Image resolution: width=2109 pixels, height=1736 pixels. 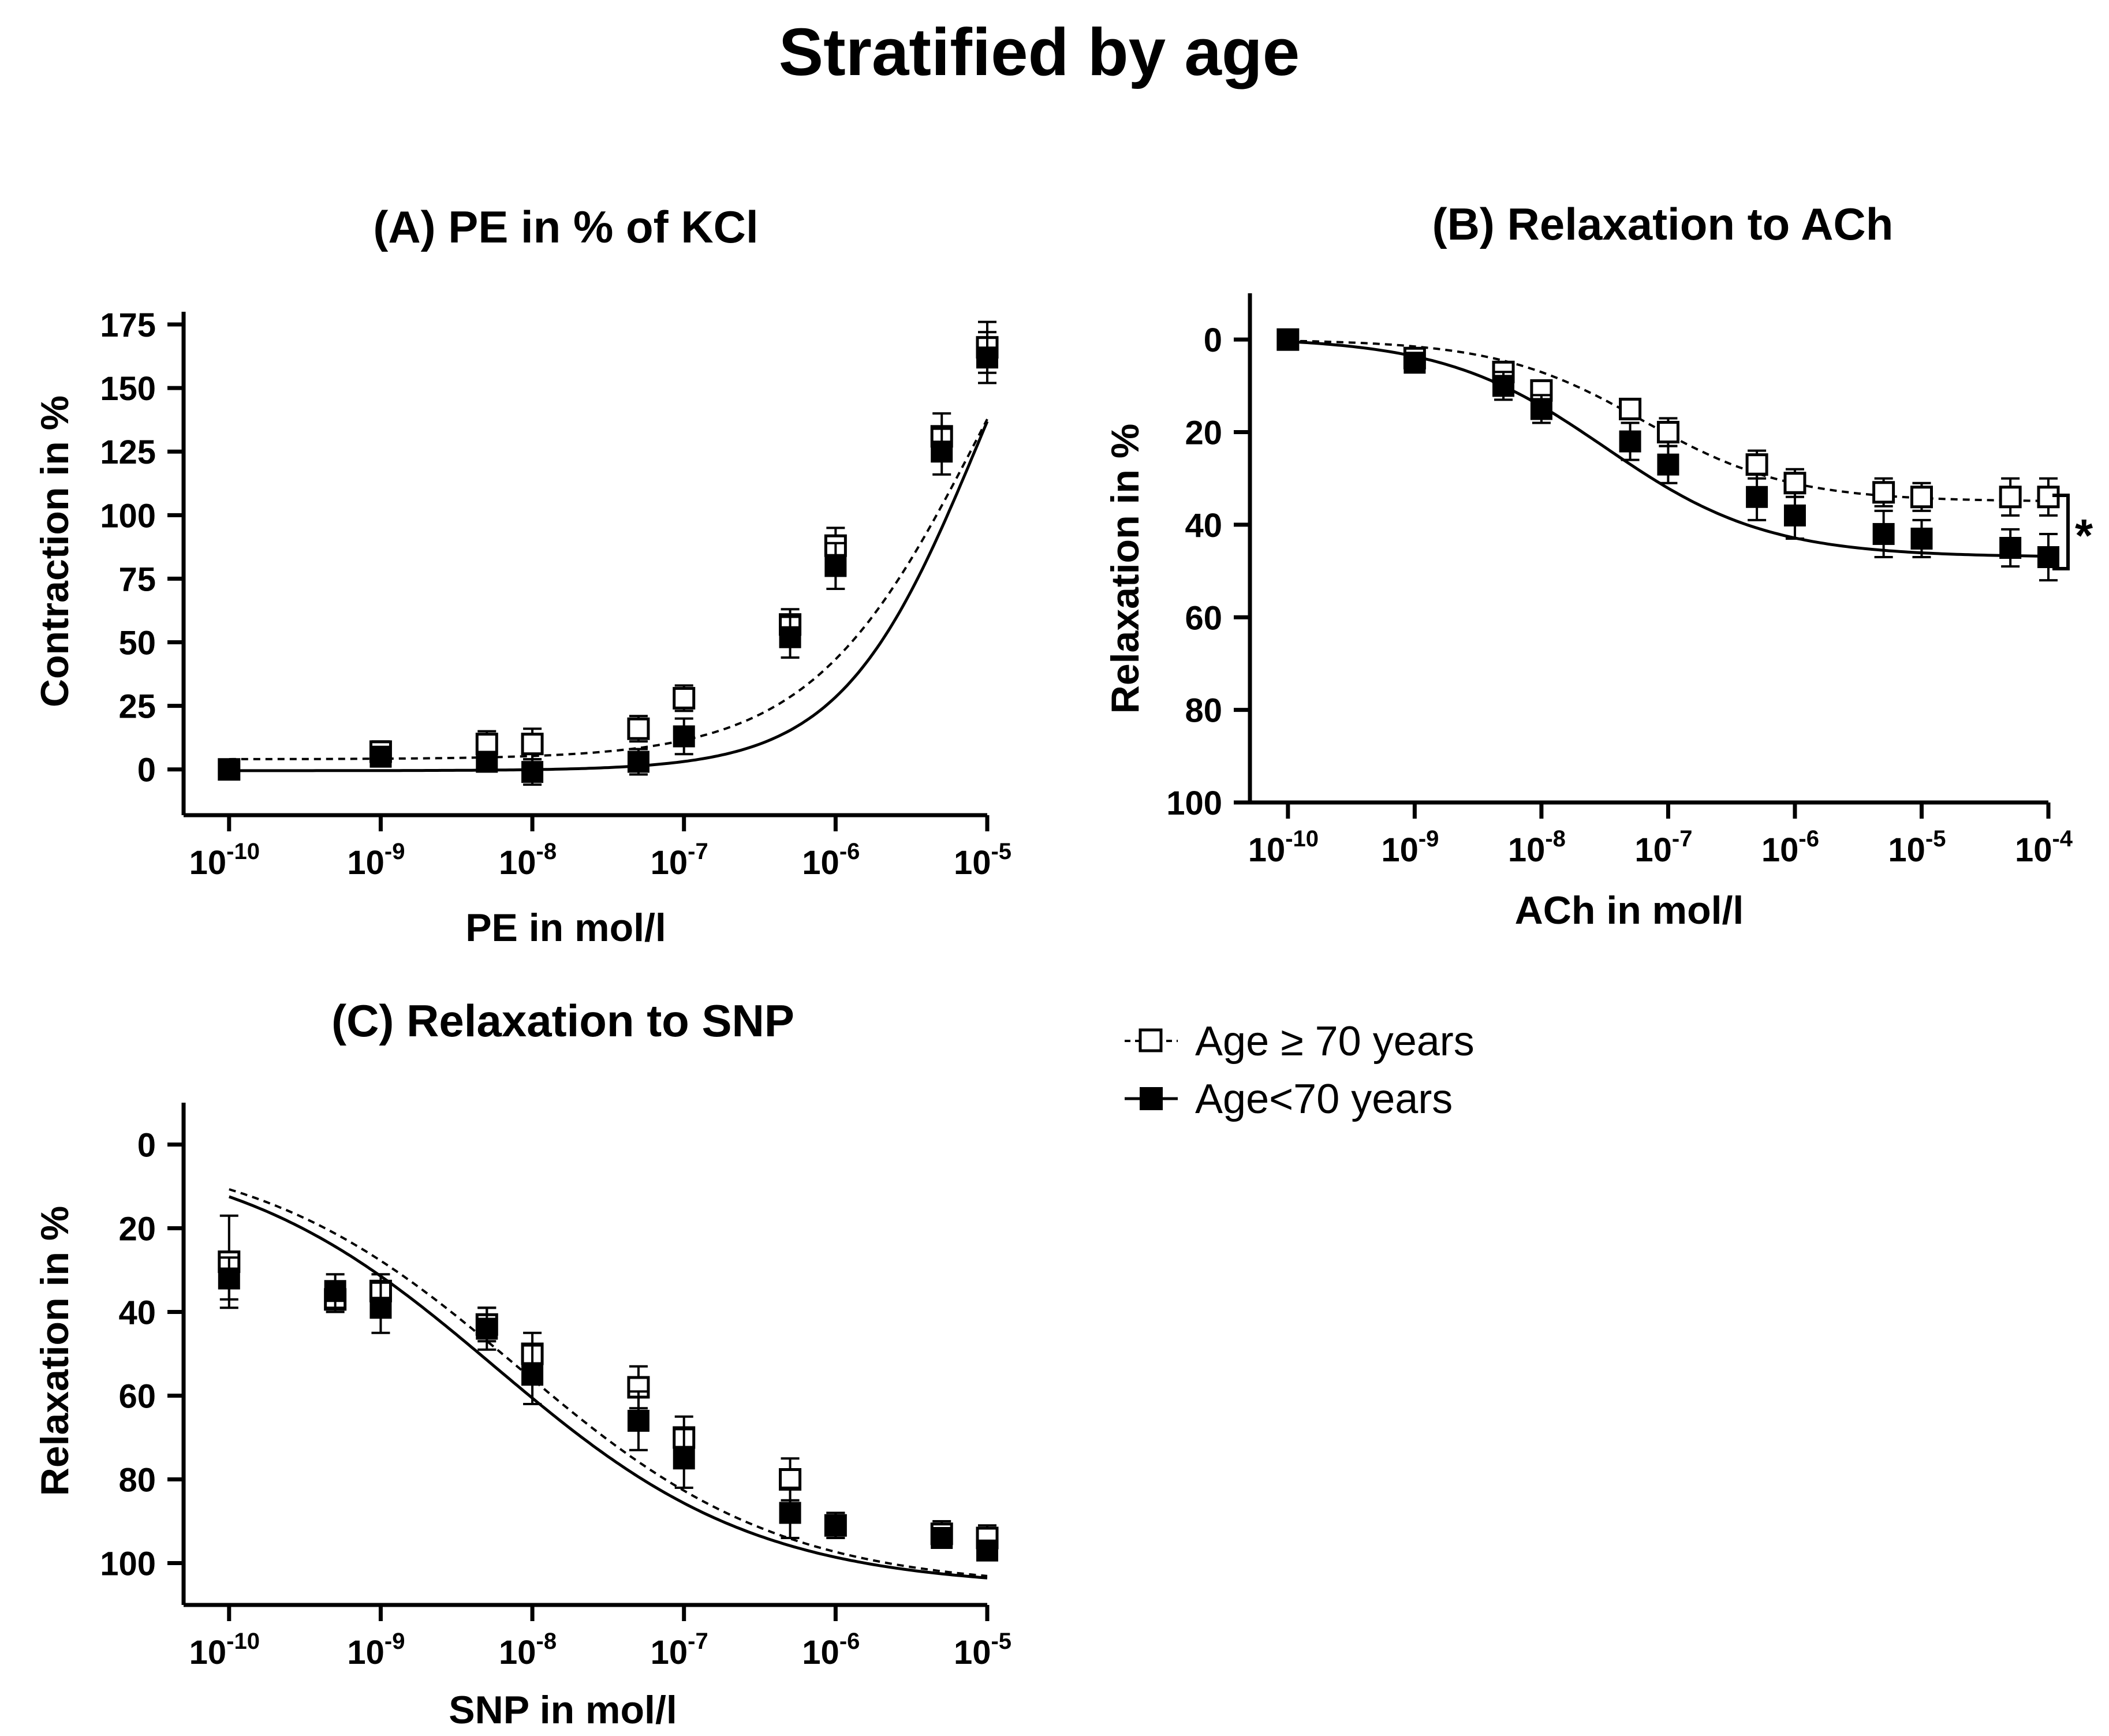 What do you see at coordinates (1300, 1070) in the screenshot?
I see `legend: Age ≥ 70 years Age<70 years` at bounding box center [1300, 1070].